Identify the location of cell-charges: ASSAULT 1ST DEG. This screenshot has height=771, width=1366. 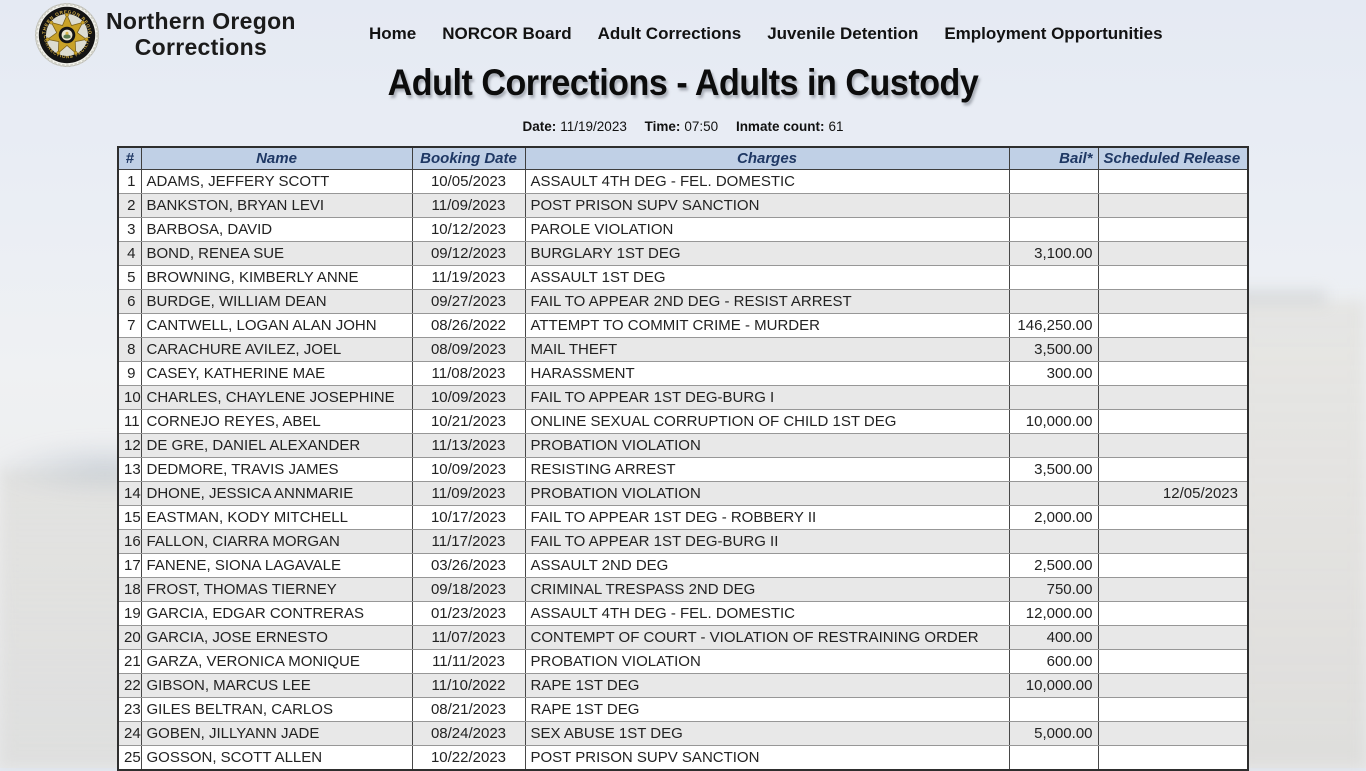
(767, 277).